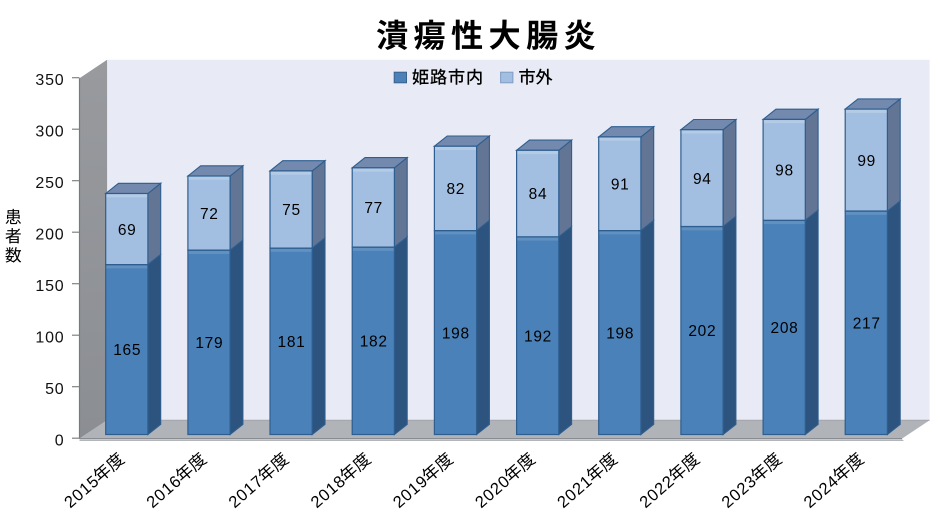 The height and width of the screenshot is (528, 943). Describe the element at coordinates (49, 286) in the screenshot. I see `svg-text: 150` at that location.